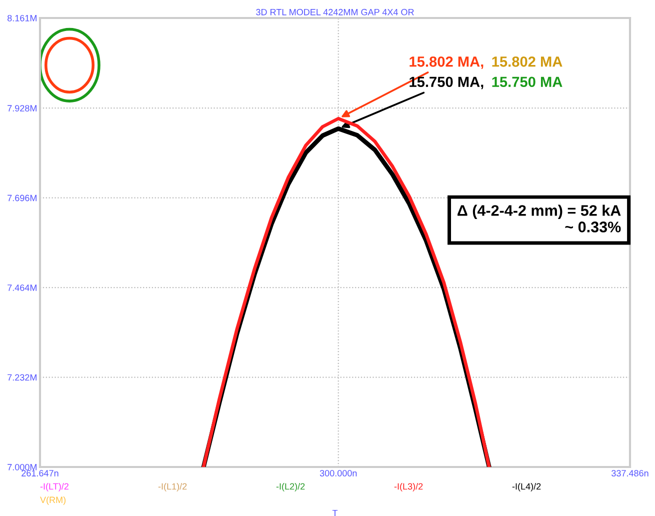 This screenshot has width=655, height=516. I want to click on legend-label: -I(L1)/2, so click(172, 487).